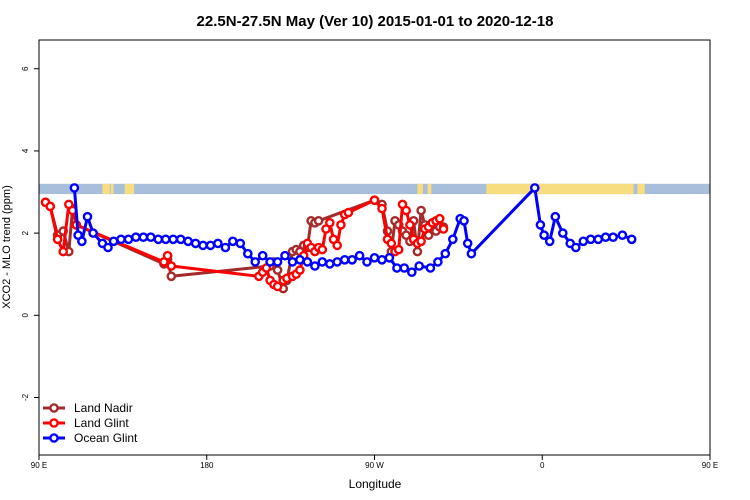 This screenshot has height=500, width=750. Describe the element at coordinates (25, 68) in the screenshot. I see `y-tick-label: 6` at that location.